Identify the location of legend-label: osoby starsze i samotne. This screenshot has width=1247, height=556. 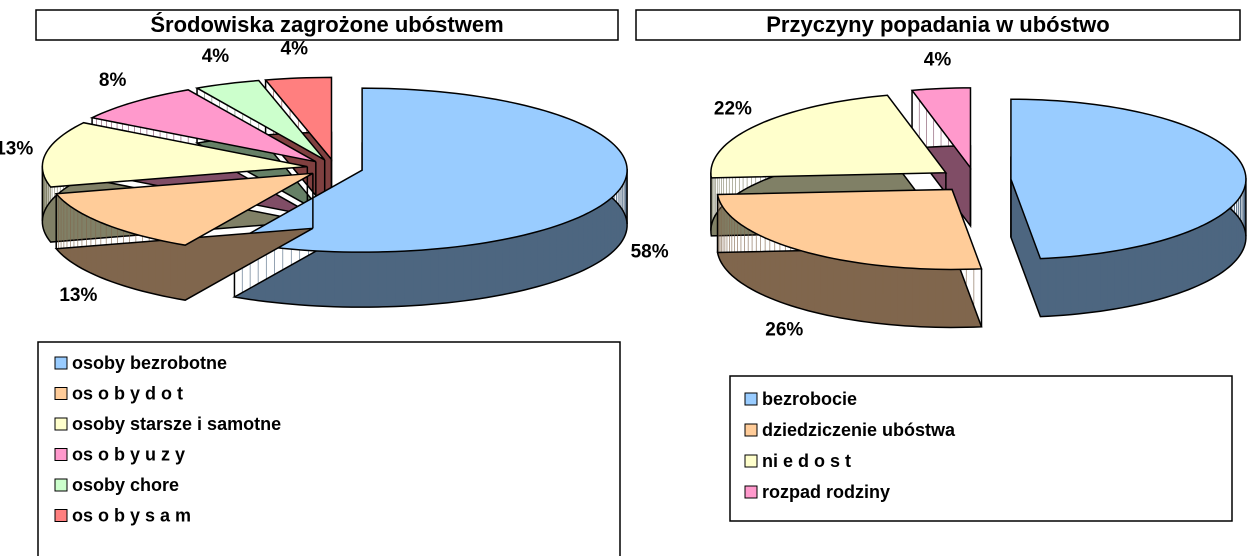
(176, 424).